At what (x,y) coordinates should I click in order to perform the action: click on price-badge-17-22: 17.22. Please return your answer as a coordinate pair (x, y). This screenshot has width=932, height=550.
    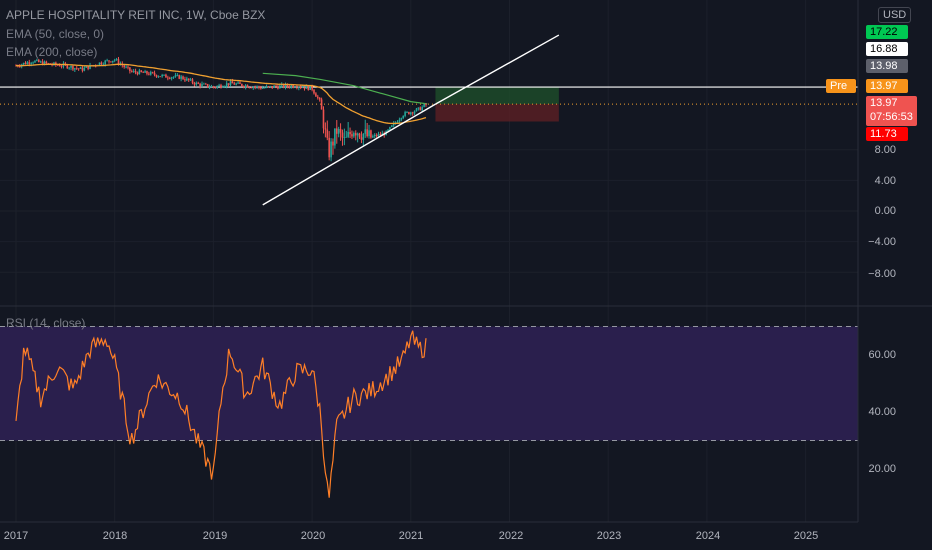
    Looking at the image, I should click on (887, 32).